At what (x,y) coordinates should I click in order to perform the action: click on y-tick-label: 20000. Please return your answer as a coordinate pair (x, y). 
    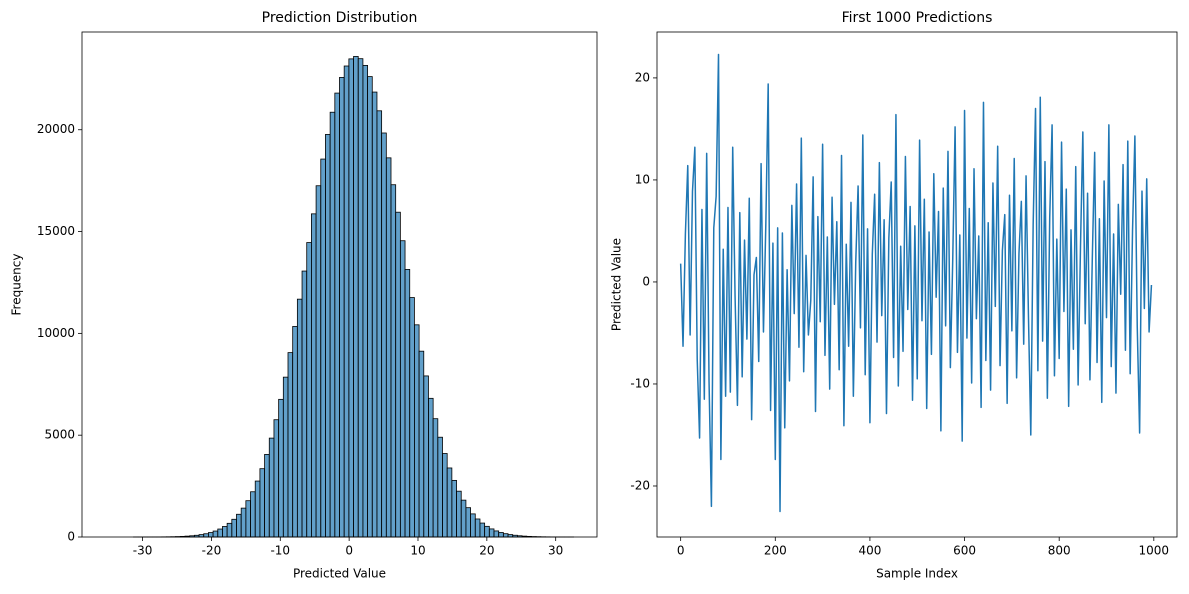
    Looking at the image, I should click on (56, 129).